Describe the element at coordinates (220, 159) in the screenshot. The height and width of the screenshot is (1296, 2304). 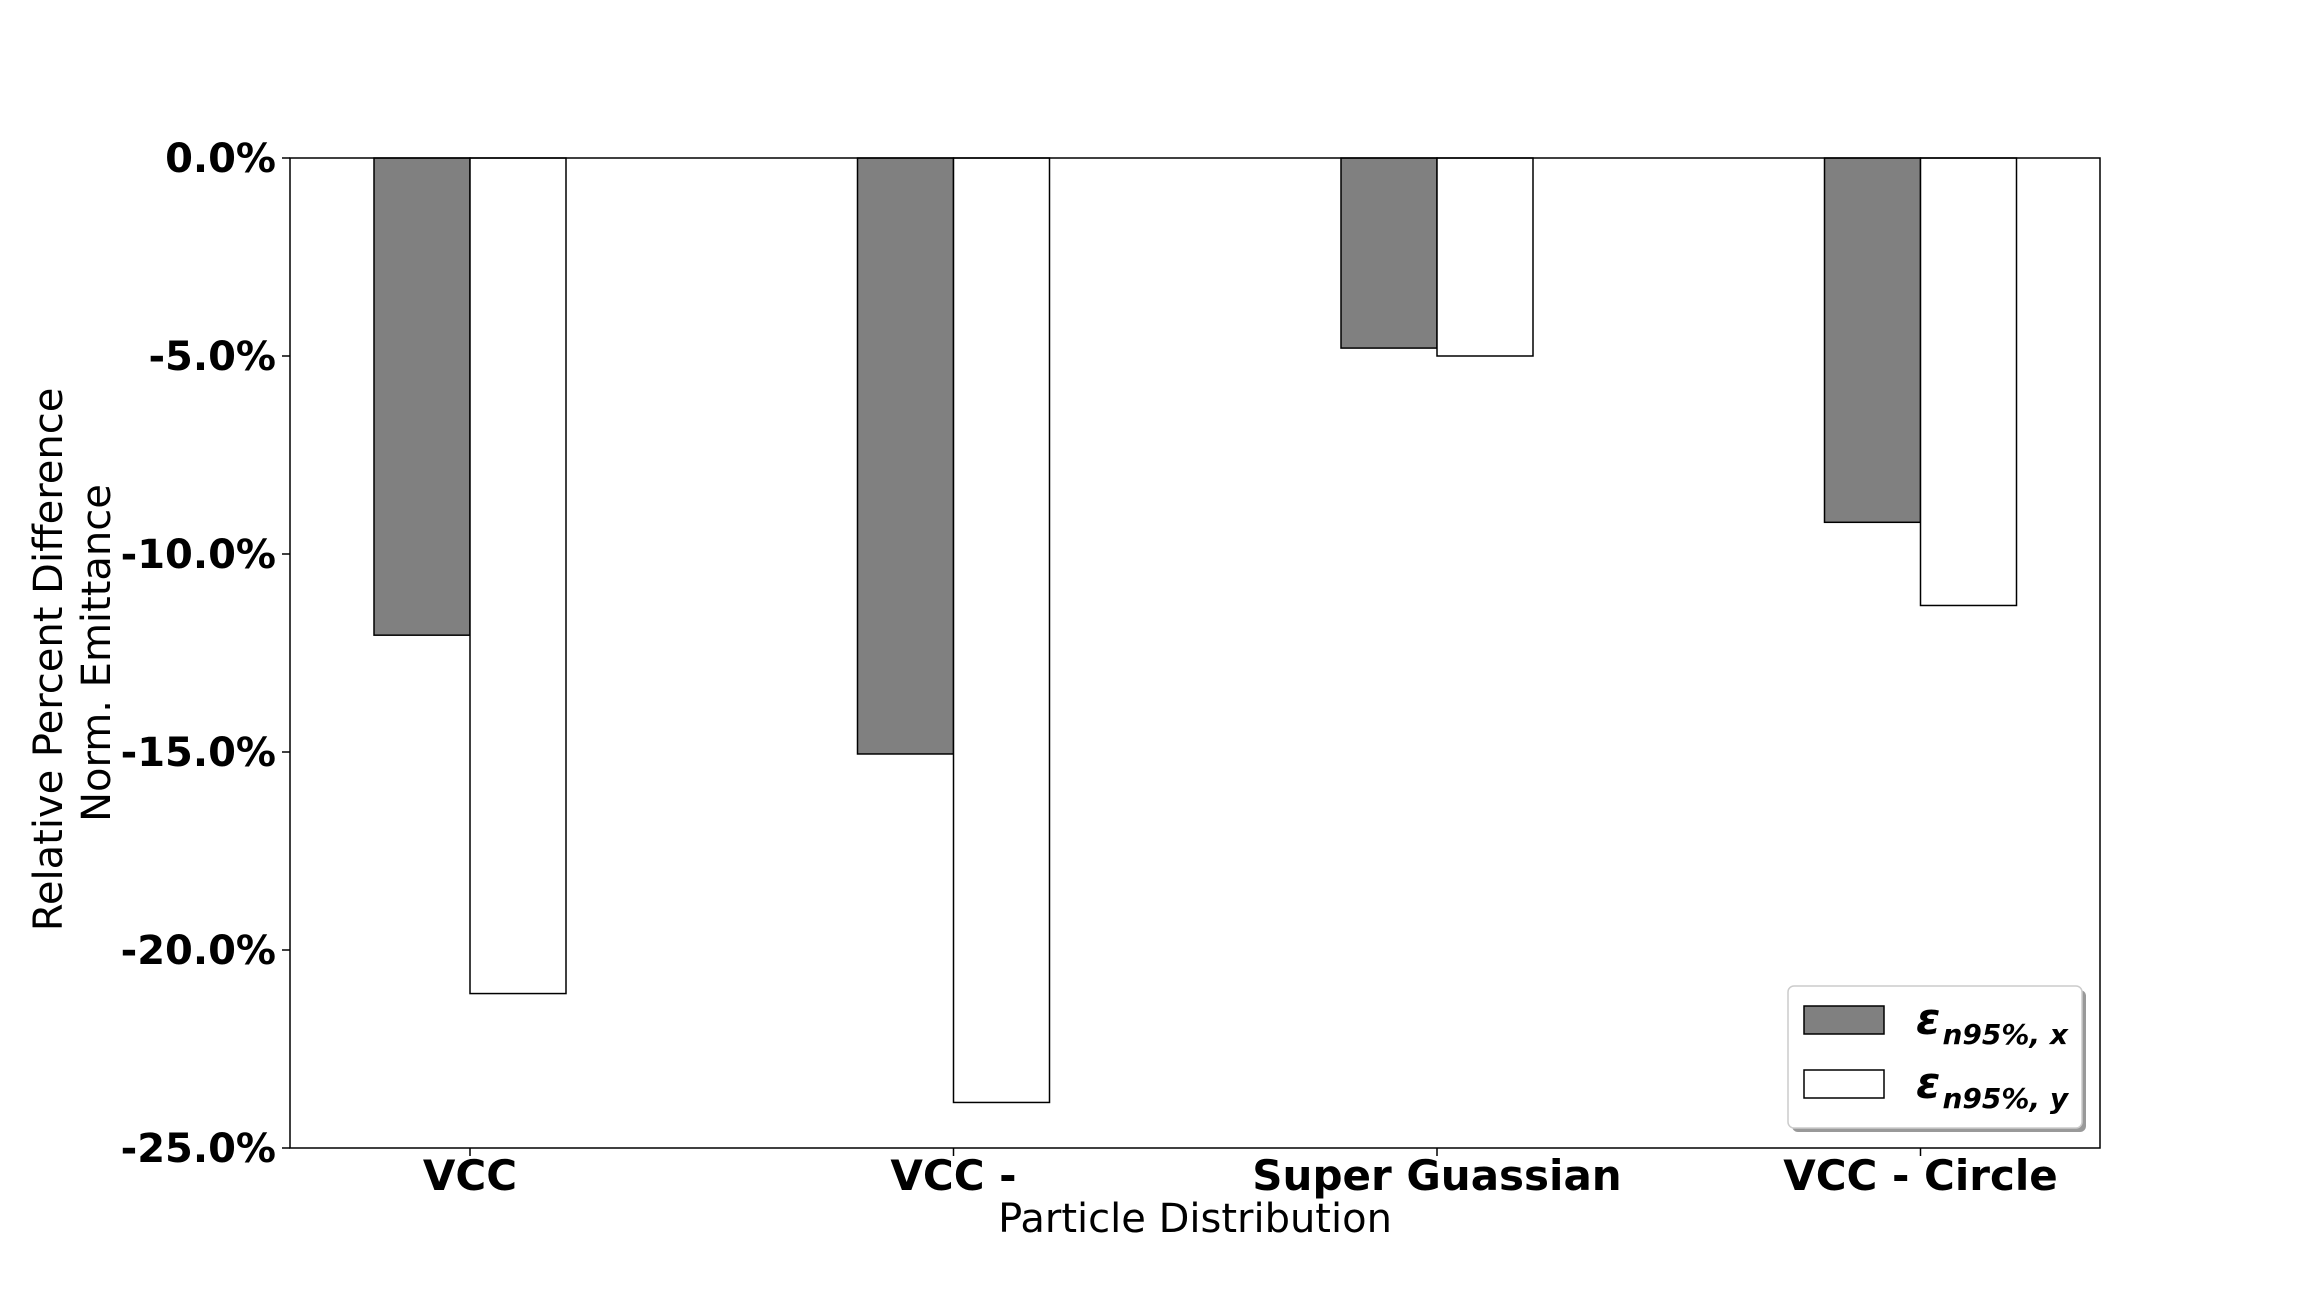
I see `y-tick-label: 0.0%` at that location.